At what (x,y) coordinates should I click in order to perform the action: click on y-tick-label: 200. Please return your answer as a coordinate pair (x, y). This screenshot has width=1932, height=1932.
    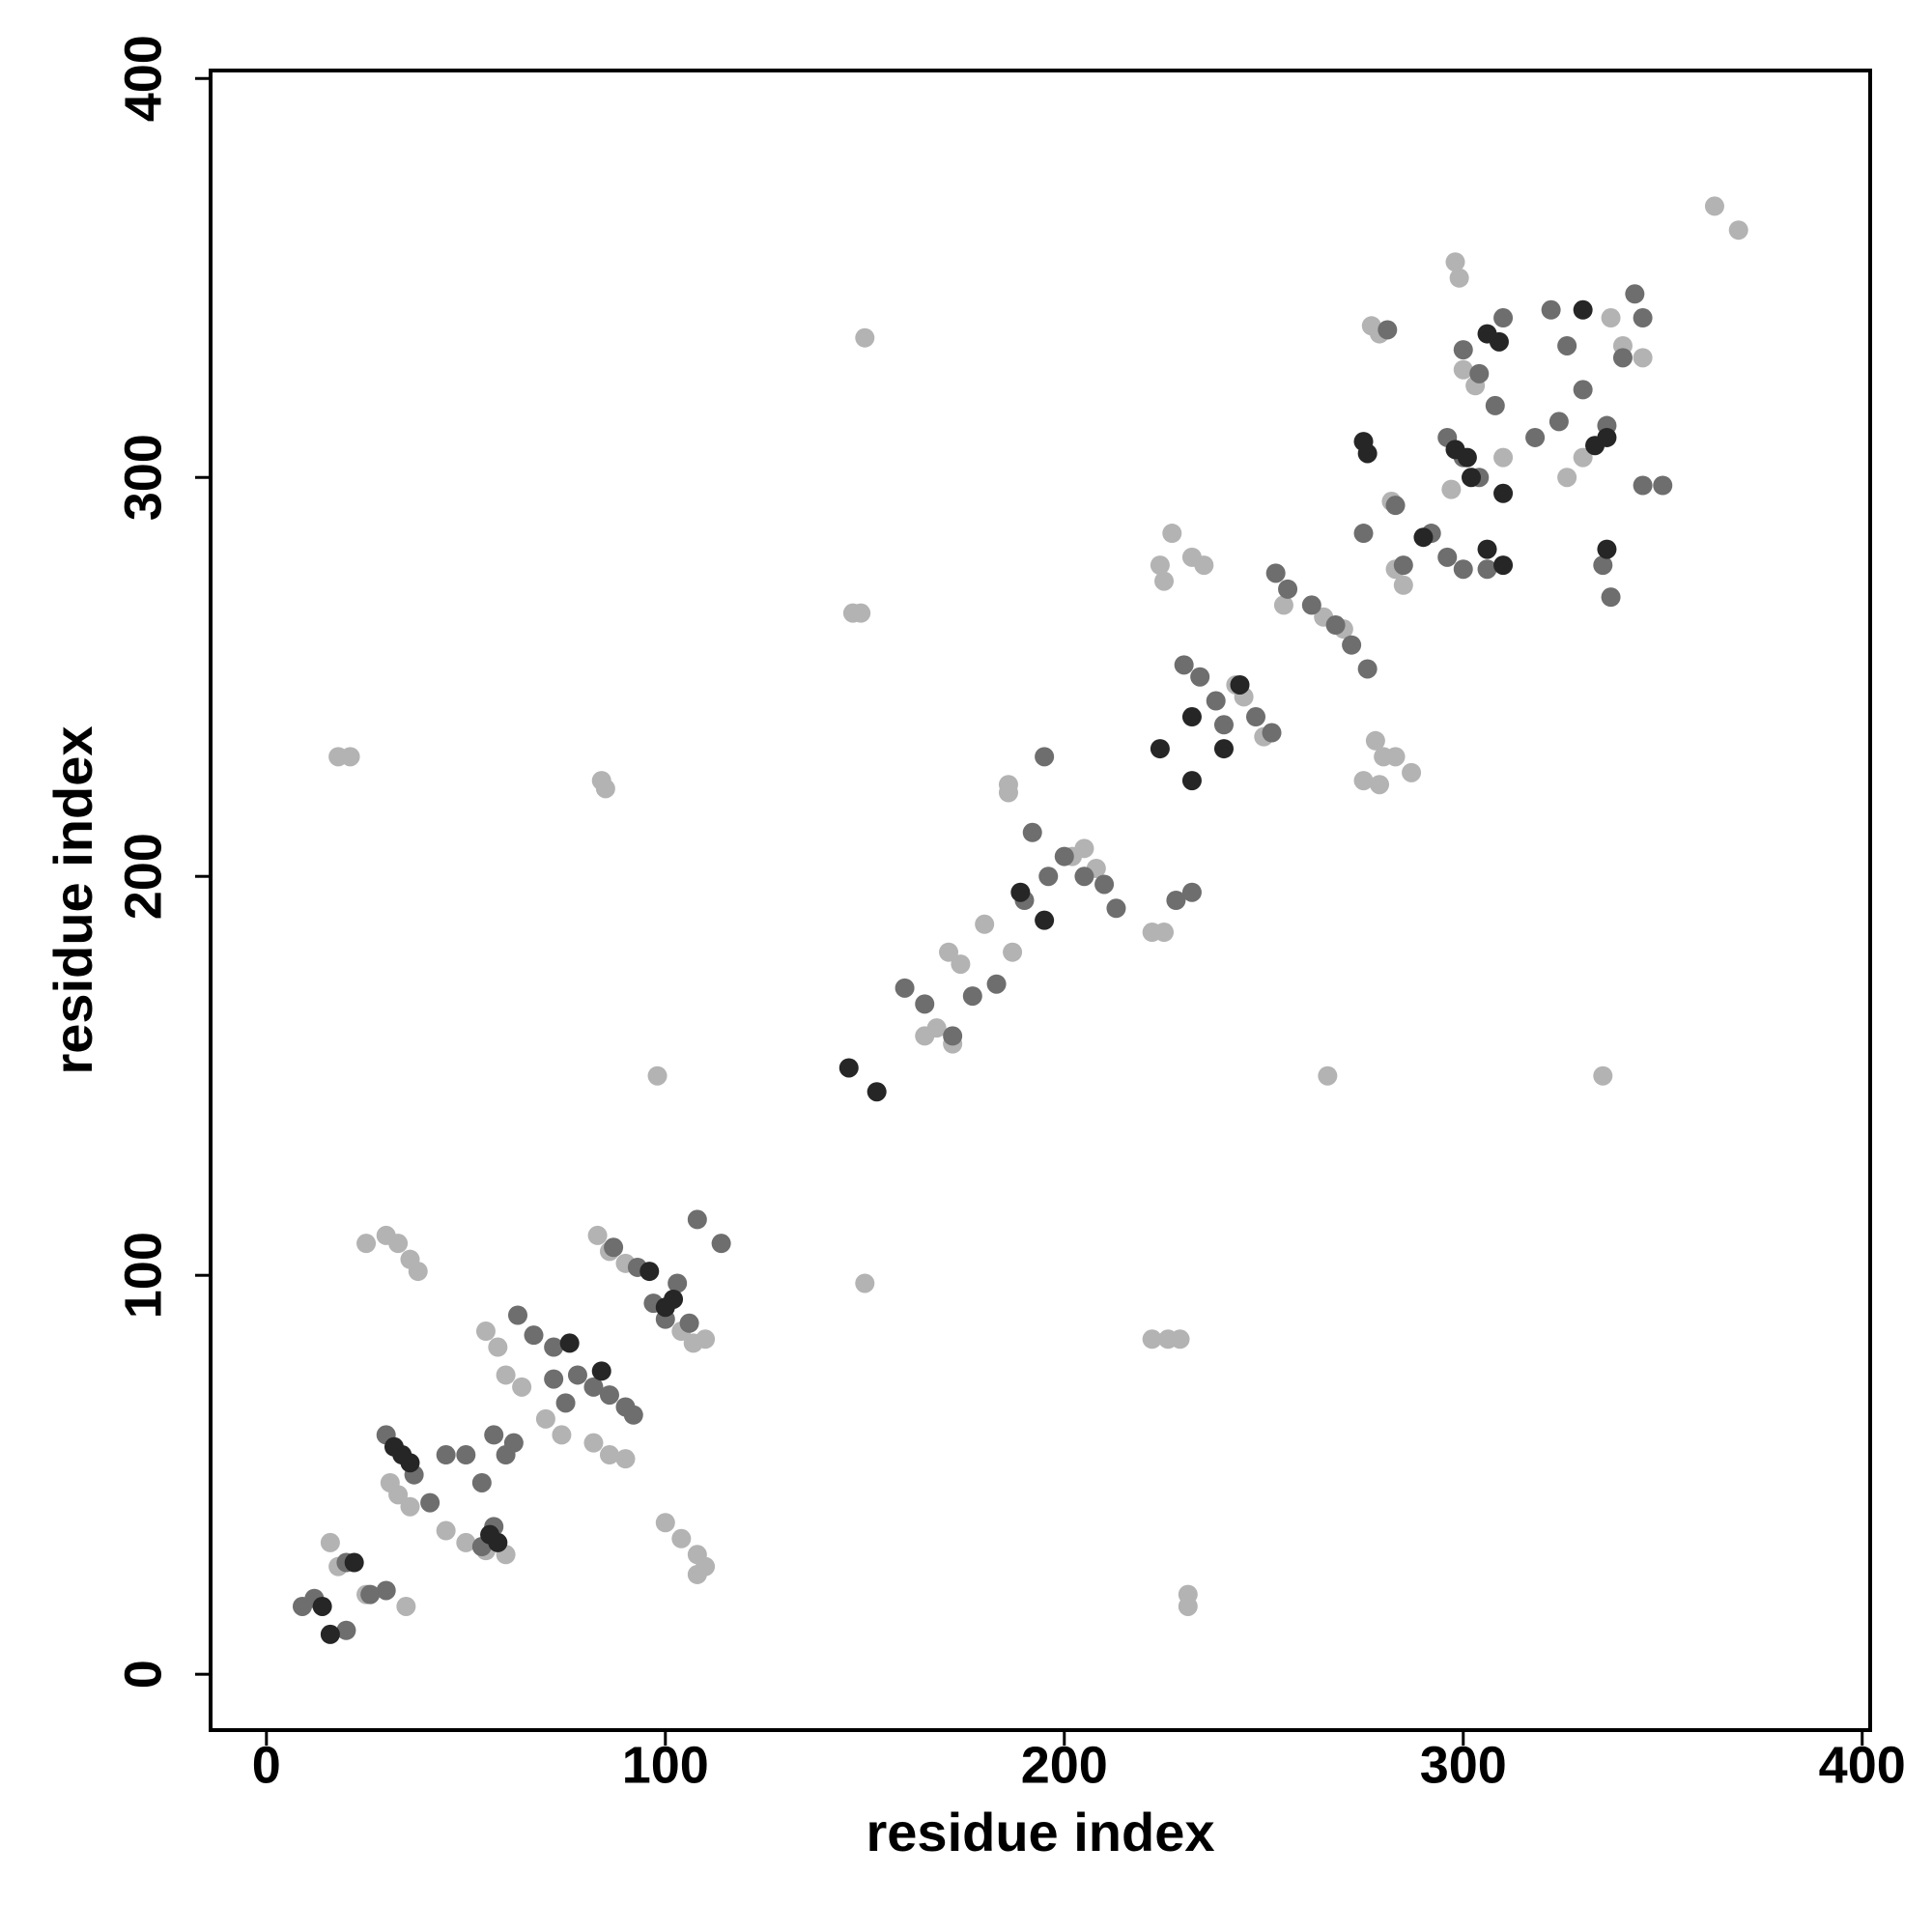
    Looking at the image, I should click on (143, 876).